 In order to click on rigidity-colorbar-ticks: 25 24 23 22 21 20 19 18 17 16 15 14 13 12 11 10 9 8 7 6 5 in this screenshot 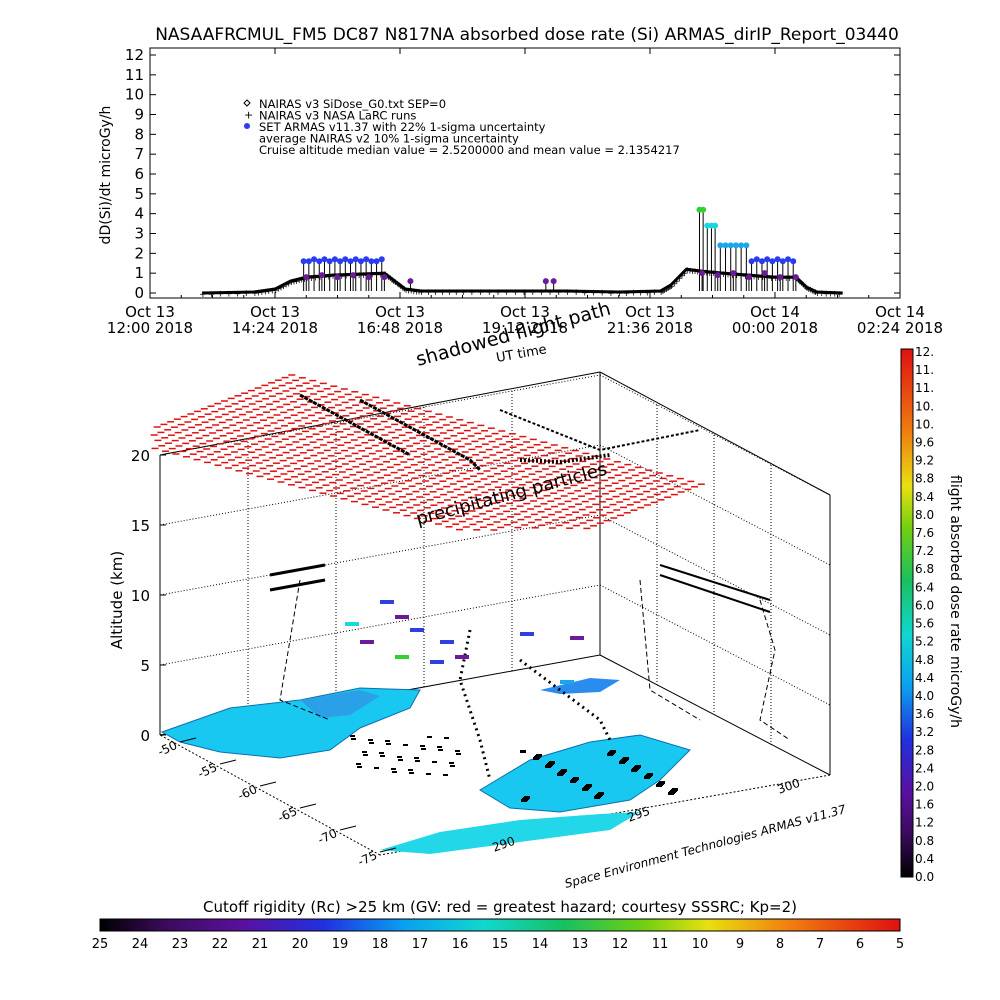, I will do `click(498, 944)`.